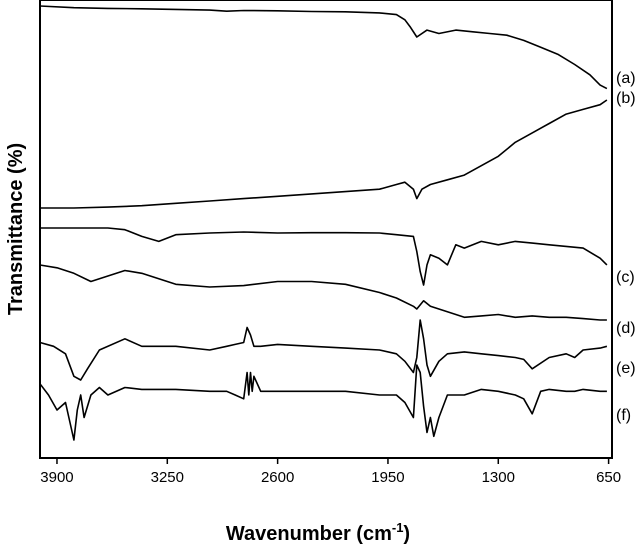  What do you see at coordinates (323, 350) in the screenshot?
I see `series-line-e` at bounding box center [323, 350].